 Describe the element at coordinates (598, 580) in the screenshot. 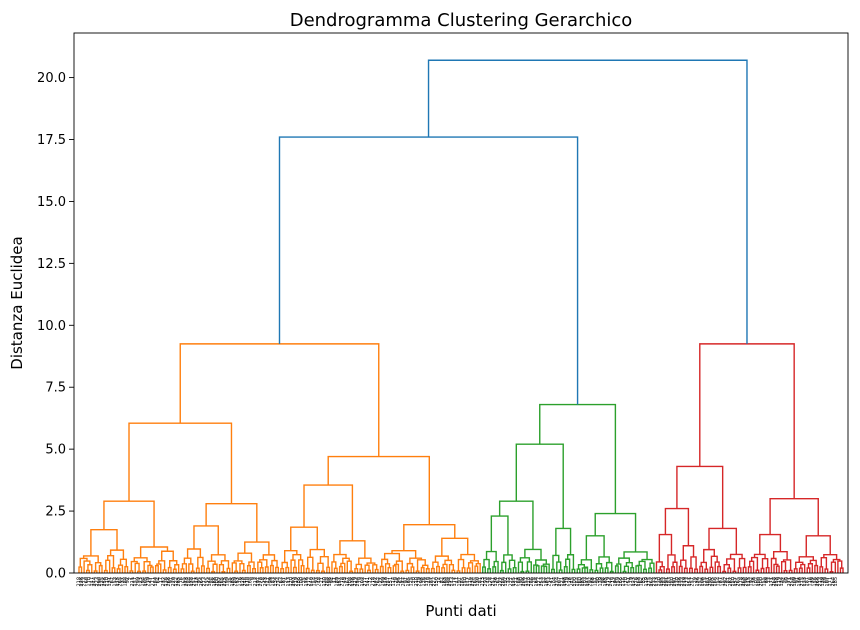

I see `leaf-label: 90` at that location.